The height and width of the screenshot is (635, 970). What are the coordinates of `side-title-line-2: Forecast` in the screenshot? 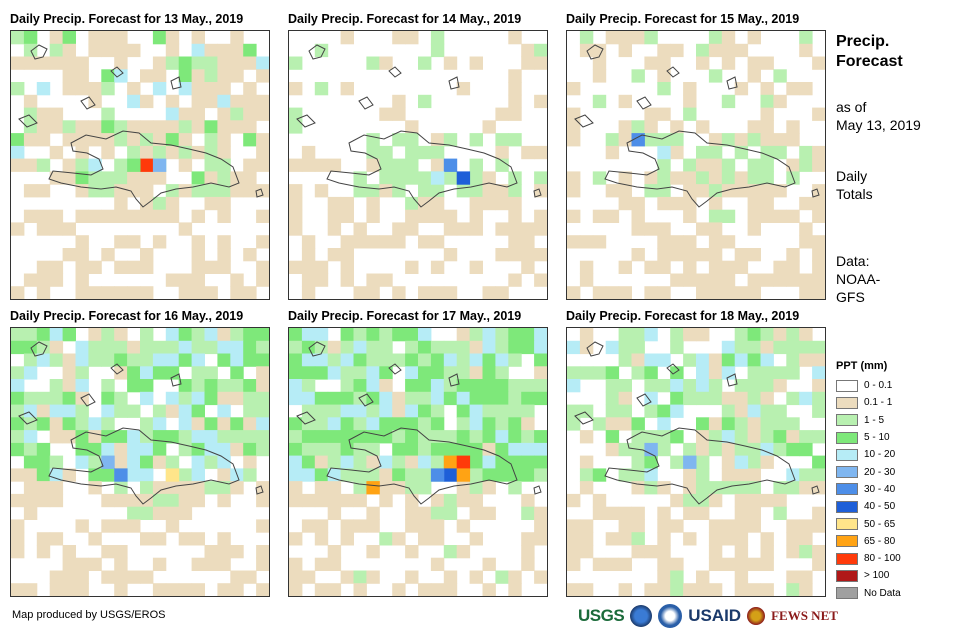 It's located at (869, 61).